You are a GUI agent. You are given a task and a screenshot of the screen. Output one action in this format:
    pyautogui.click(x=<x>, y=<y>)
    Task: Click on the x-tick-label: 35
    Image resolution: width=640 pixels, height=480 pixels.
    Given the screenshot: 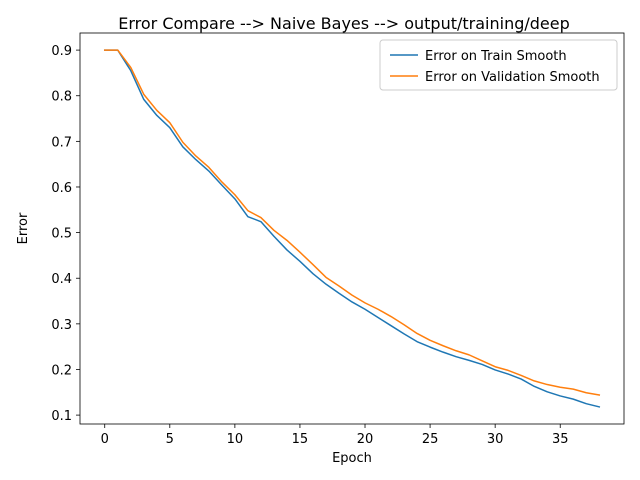 What is the action you would take?
    pyautogui.click(x=560, y=439)
    